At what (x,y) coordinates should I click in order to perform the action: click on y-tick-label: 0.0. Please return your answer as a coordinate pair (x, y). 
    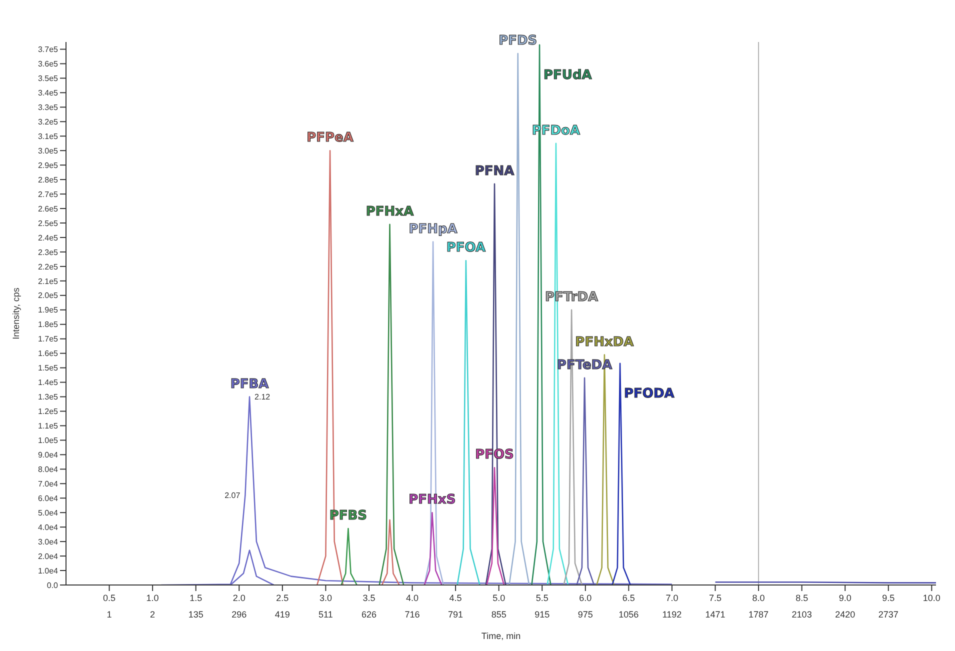
    Looking at the image, I should click on (52, 585).